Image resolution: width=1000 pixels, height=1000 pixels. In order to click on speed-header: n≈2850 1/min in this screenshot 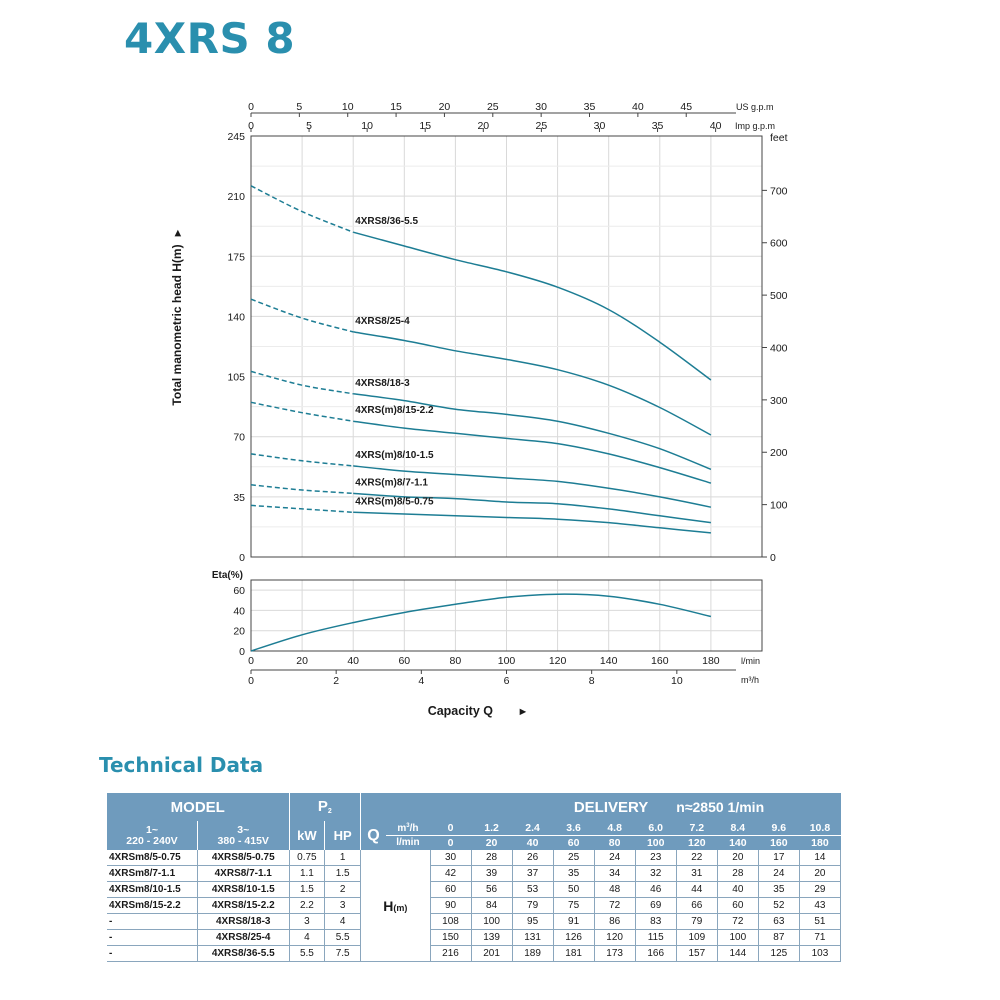, I will do `click(758, 807)`.